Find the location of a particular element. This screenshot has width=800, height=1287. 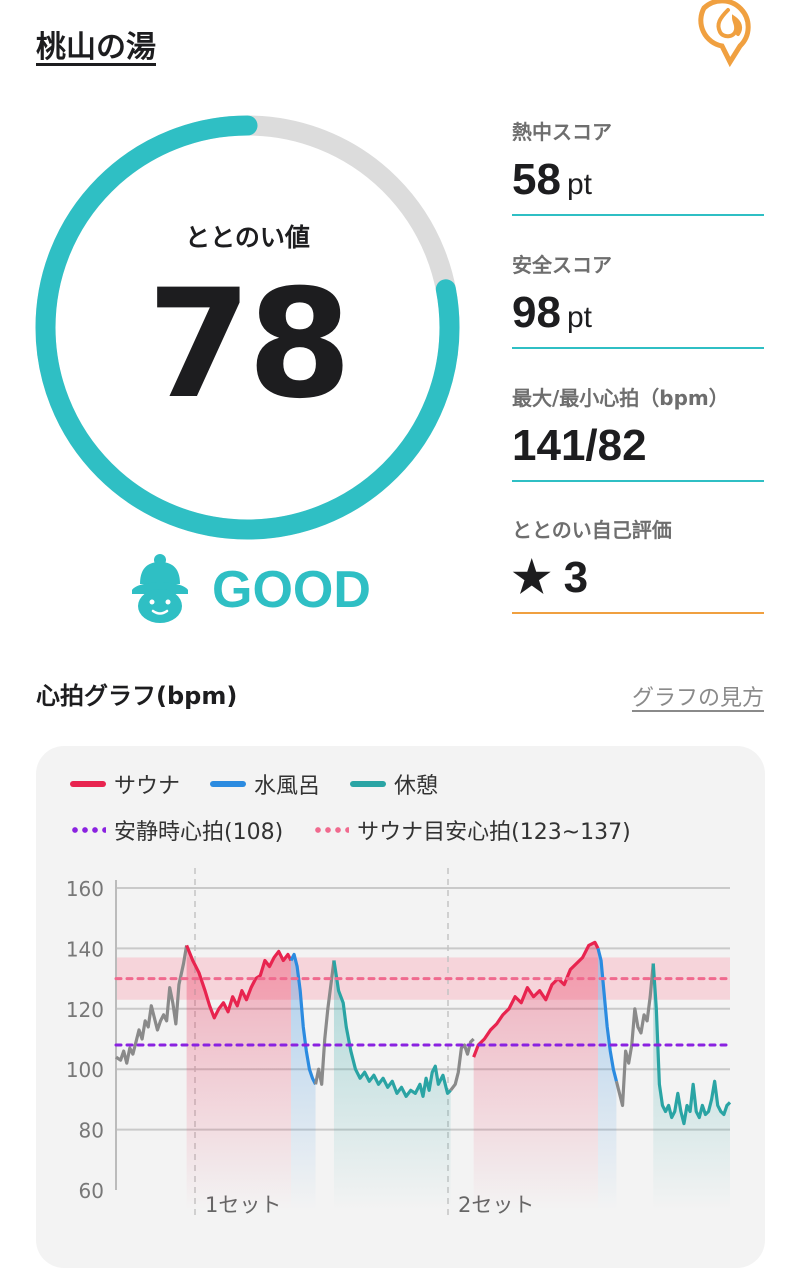

legend-target-hr: サウナ目安心拍(123~137) is located at coordinates (472, 830).